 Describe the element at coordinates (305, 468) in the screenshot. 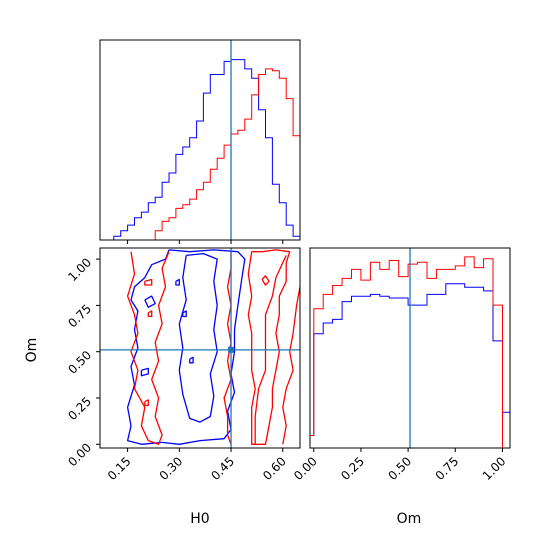

I see `x-tick-label: 0.00` at that location.